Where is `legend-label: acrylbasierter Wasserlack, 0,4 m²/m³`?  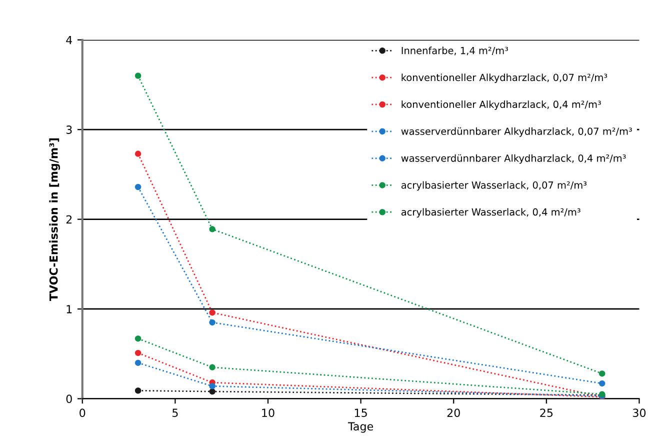 legend-label: acrylbasierter Wasserlack, 0,4 m²/m³ is located at coordinates (490, 213).